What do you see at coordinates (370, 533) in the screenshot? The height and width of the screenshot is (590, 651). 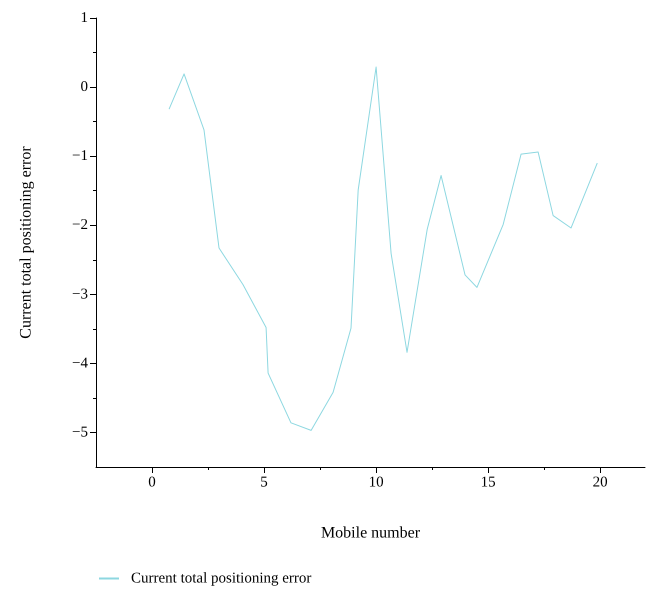 I see `x-axis-title: Mobile number` at bounding box center [370, 533].